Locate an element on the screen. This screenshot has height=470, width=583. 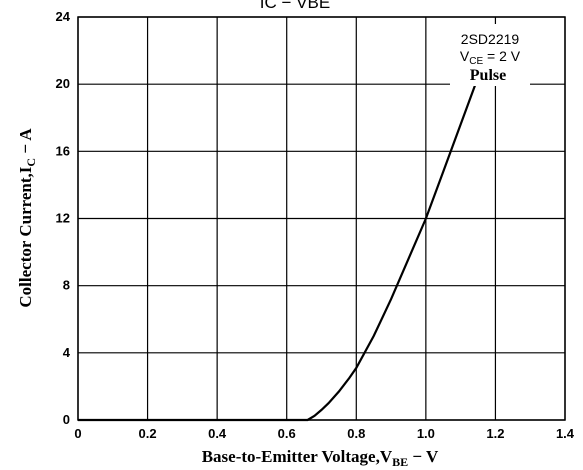
x-tick-label: 0 is located at coordinates (77, 433).